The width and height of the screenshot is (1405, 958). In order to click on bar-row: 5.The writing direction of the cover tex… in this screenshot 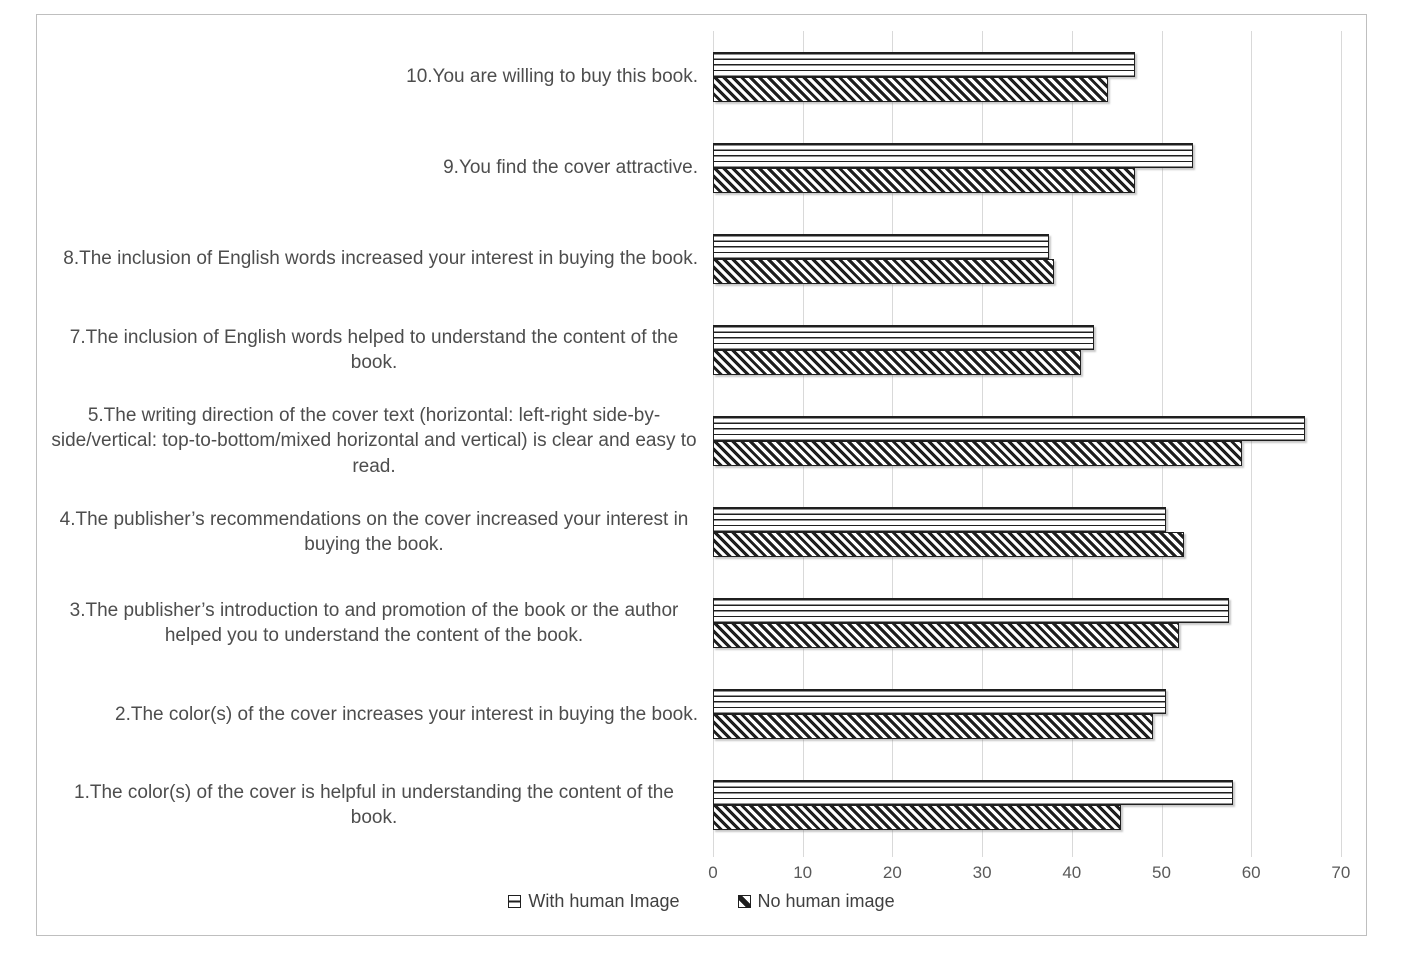, I will do `click(702, 440)`.